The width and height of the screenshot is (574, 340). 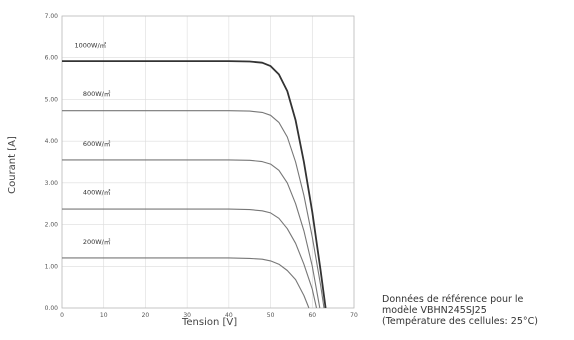 I want to click on x-tick-label: 10, so click(x=104, y=315).